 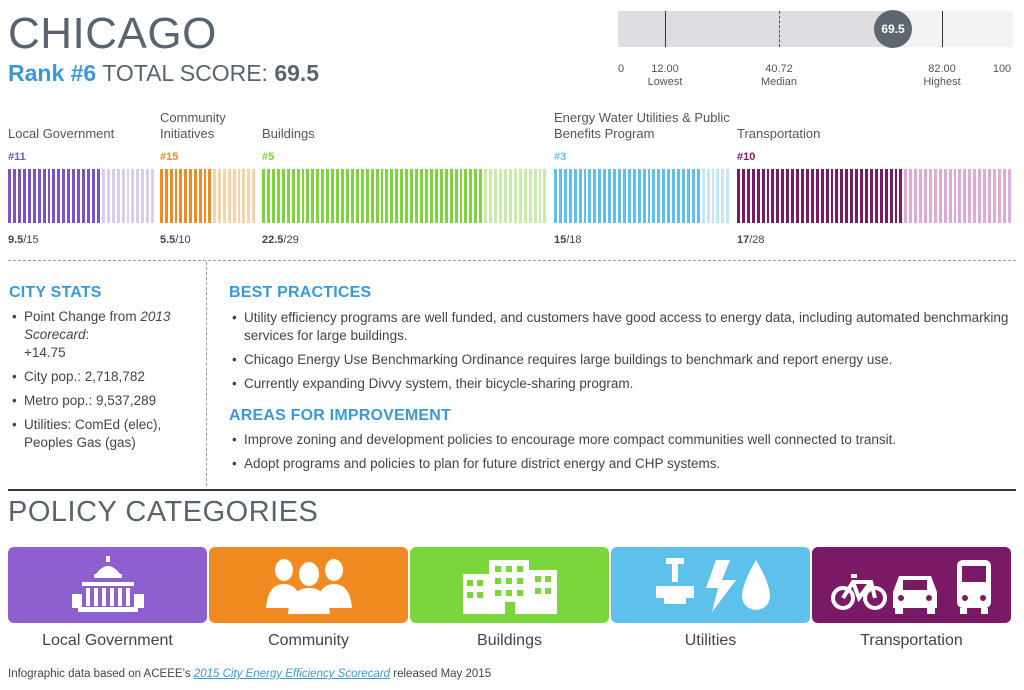 What do you see at coordinates (665, 82) in the screenshot?
I see `gauge-lowest-caption: Lowest` at bounding box center [665, 82].